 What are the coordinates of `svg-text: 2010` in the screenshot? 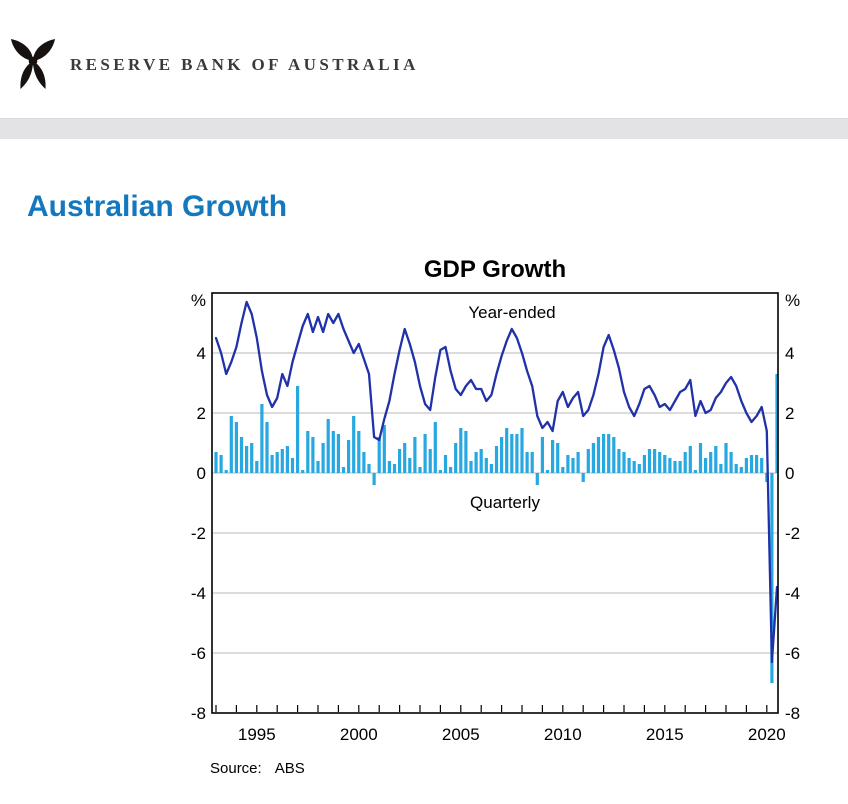 It's located at (563, 734).